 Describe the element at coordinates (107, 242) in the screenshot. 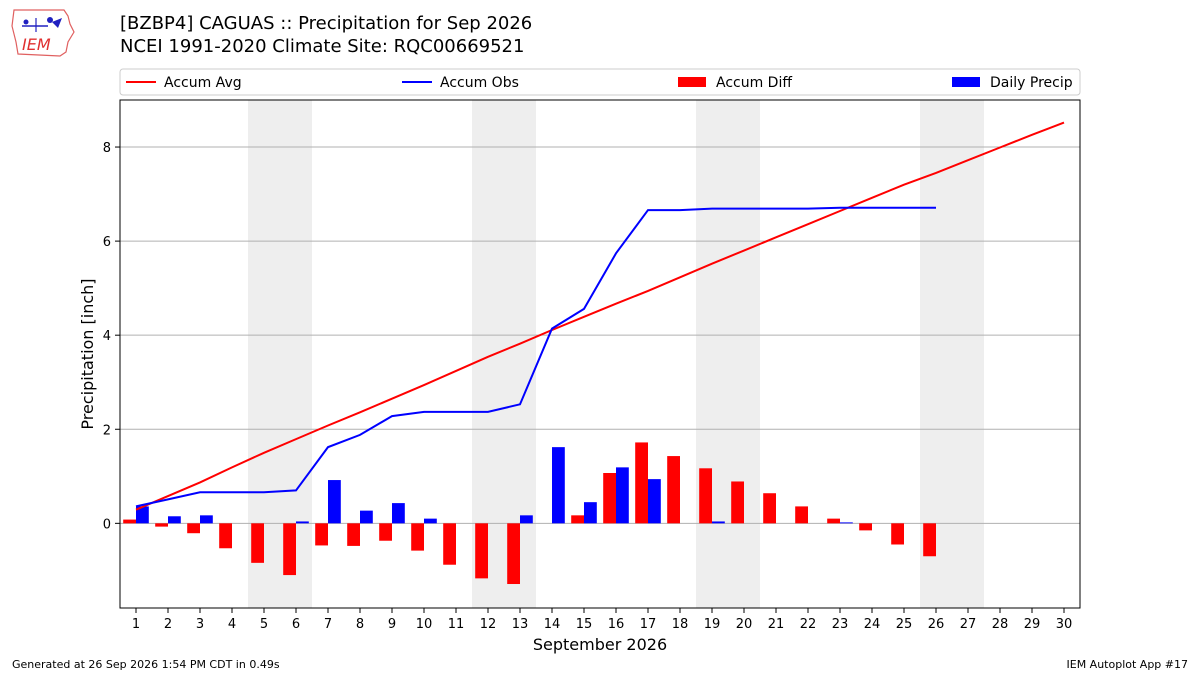

I see `y-tick-label: 6` at that location.